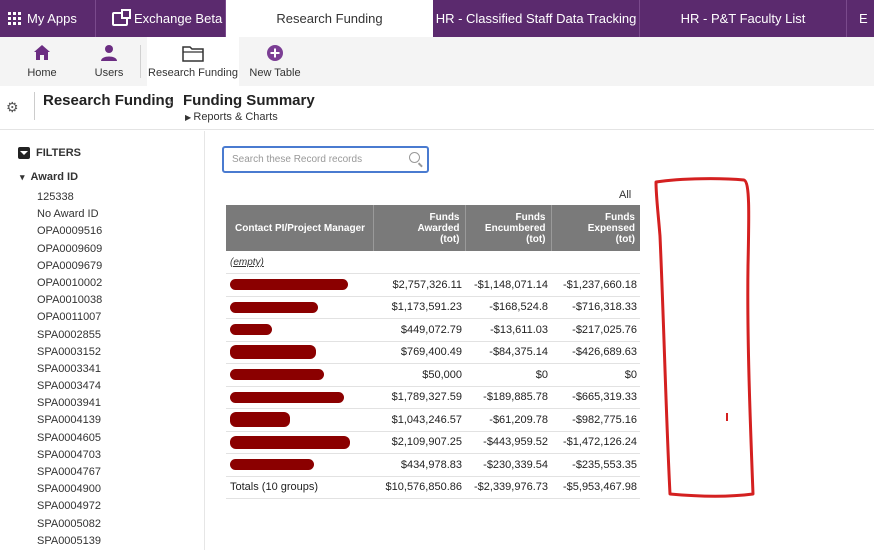 The height and width of the screenshot is (550, 874). What do you see at coordinates (300, 228) in the screenshot?
I see `column-header-contact-pi: Contact PI/Project Manager` at bounding box center [300, 228].